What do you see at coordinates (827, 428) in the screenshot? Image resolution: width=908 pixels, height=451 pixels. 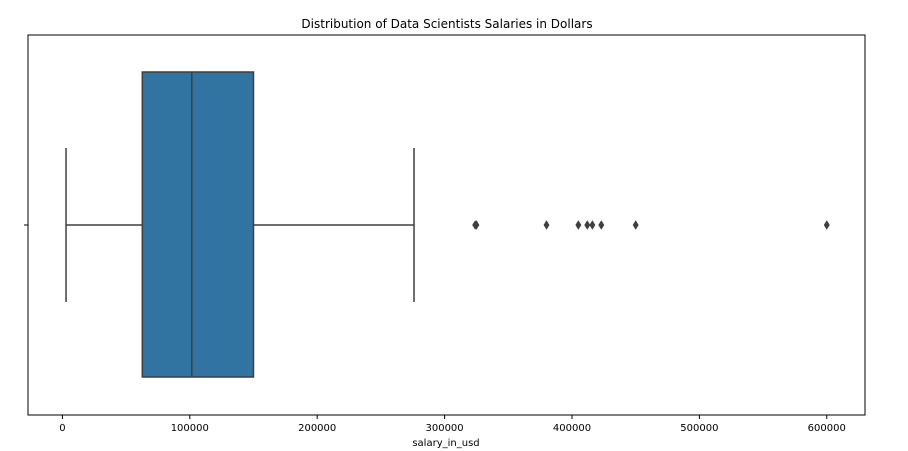 I see `x-tick-label: 600000` at bounding box center [827, 428].